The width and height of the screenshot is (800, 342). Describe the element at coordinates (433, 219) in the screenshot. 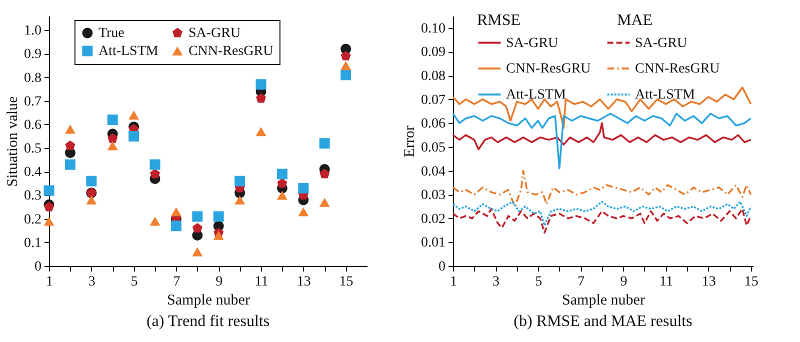

I see `y-tick-label: 0.02` at that location.